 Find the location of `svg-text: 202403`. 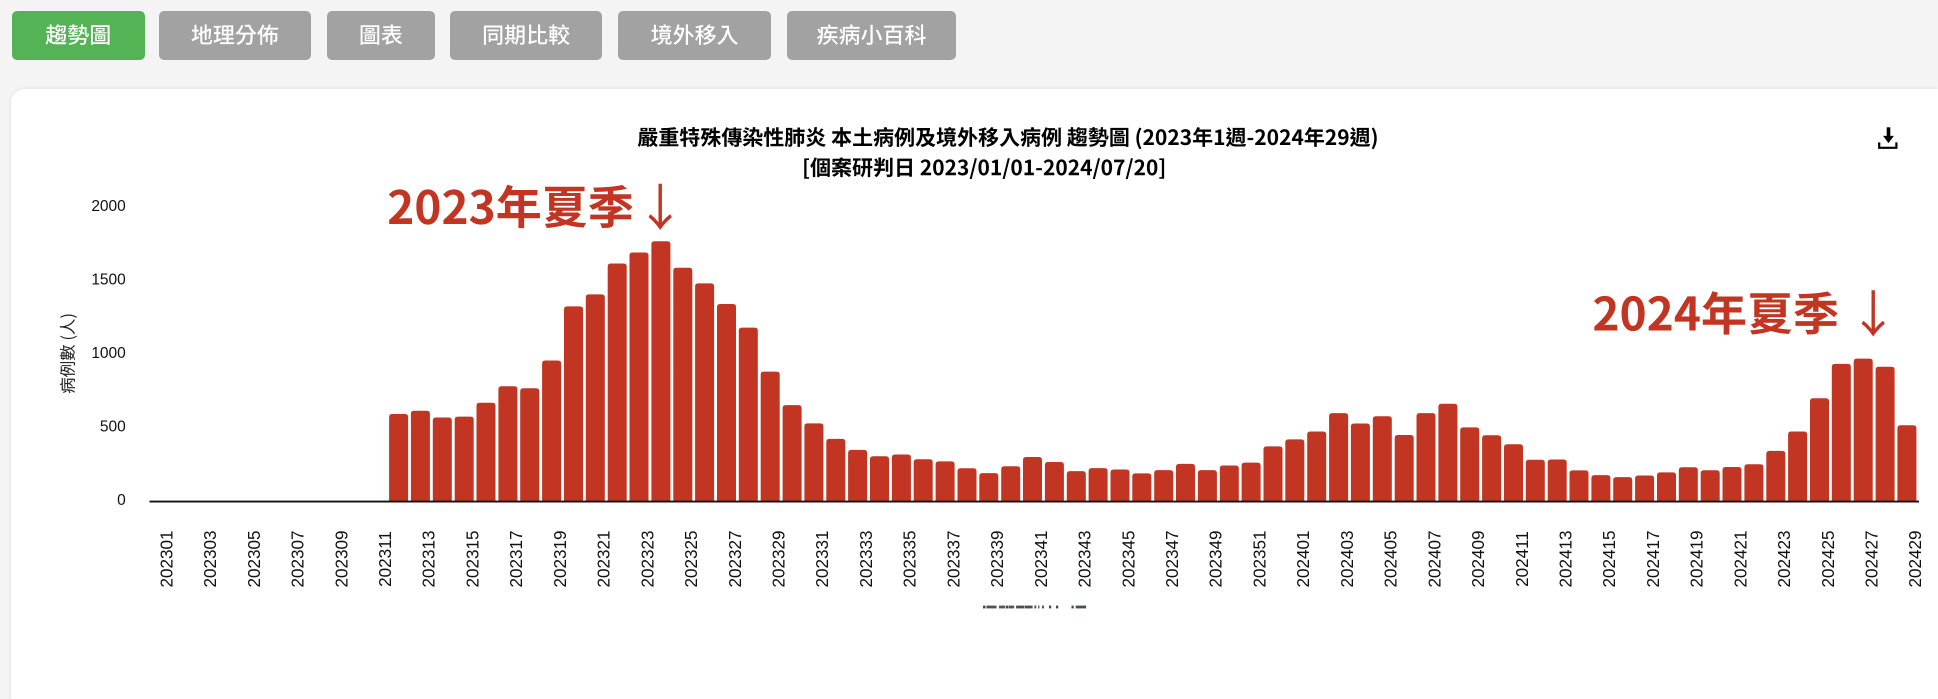

svg-text: 202403 is located at coordinates (1347, 558).